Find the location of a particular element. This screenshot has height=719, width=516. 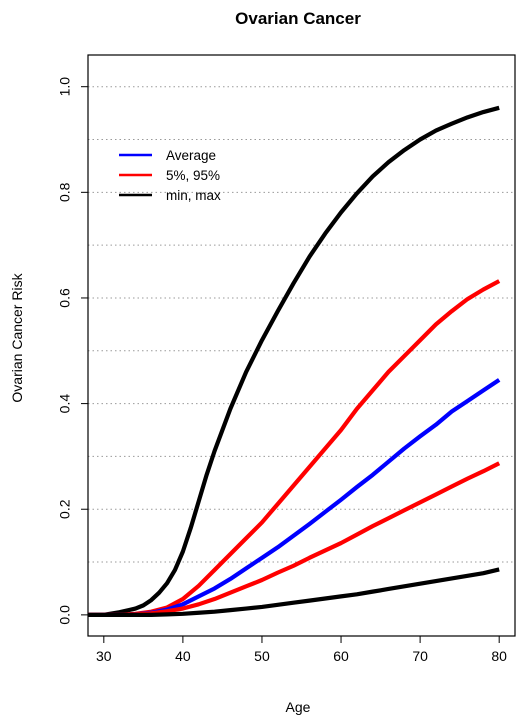

legend-label-min-max: min, max is located at coordinates (193, 195).